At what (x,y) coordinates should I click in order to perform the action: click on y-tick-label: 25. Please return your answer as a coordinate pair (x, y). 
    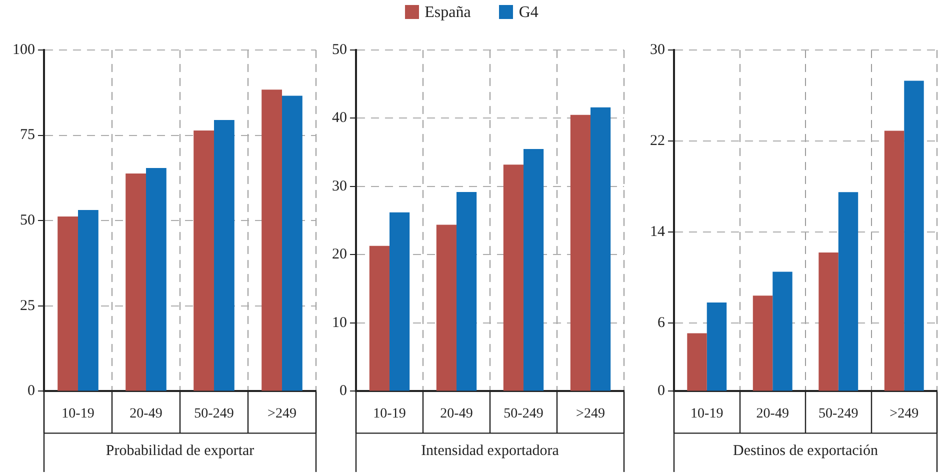
    Looking at the image, I should click on (27, 306).